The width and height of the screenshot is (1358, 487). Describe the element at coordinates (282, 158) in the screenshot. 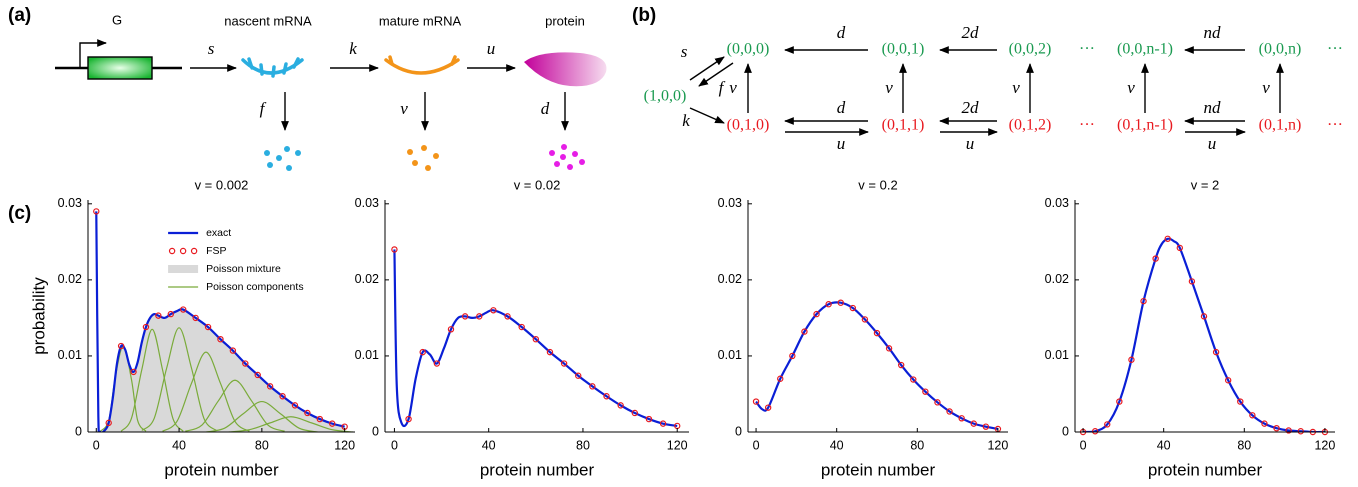

I see `nascent-decay-dots` at that location.